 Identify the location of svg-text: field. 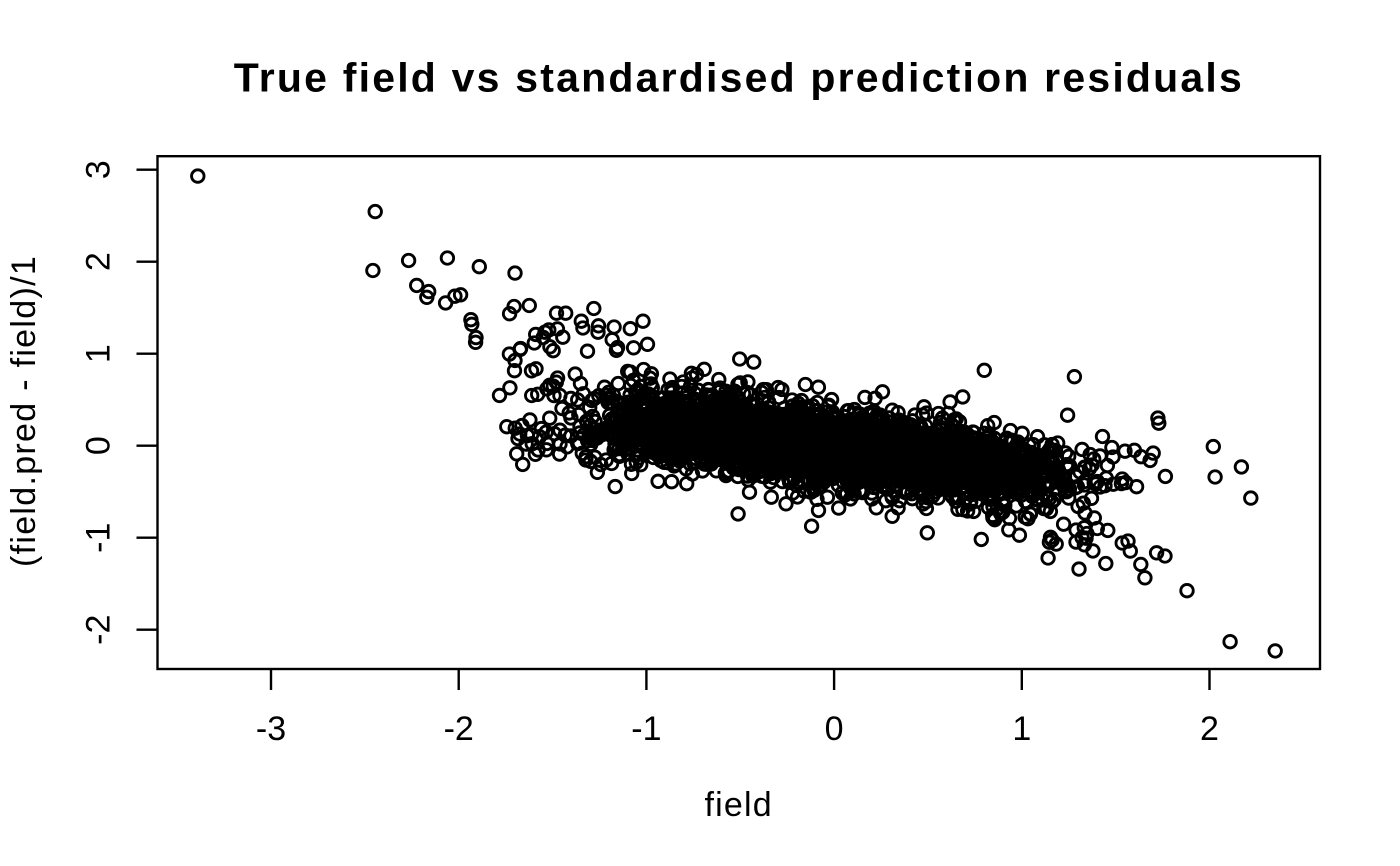
(739, 805).